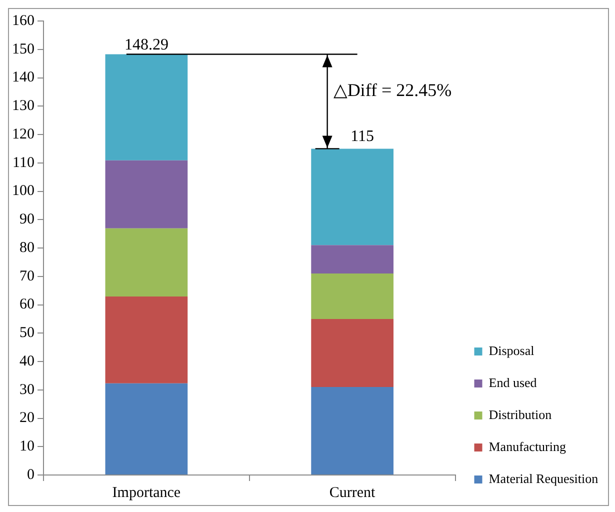 This screenshot has height=512, width=615. I want to click on y-tick-label: 100, so click(23, 191).